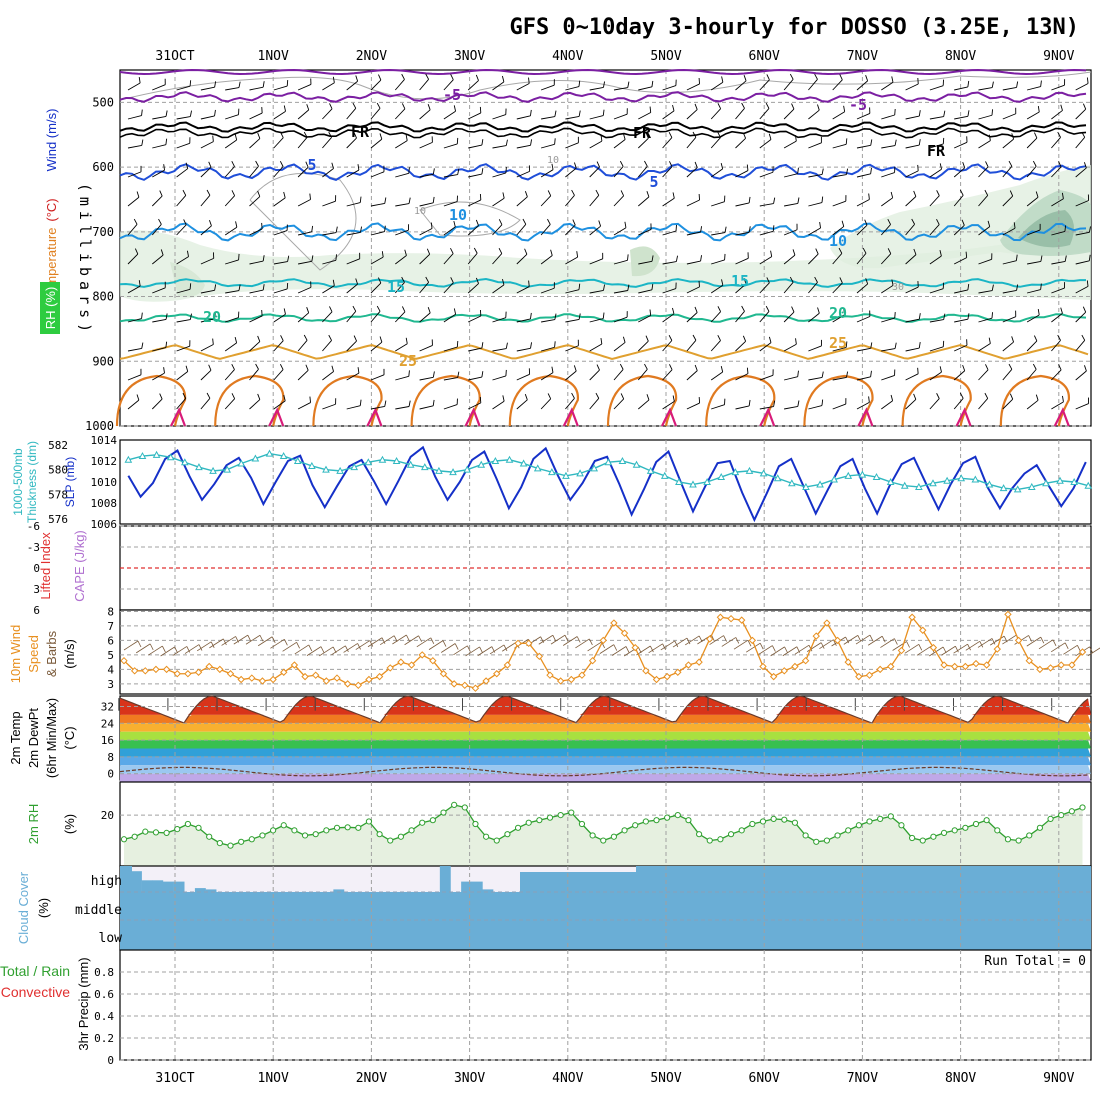 This screenshot has height=1100, width=1100. What do you see at coordinates (33, 526) in the screenshot?
I see `lifted-index-tick: -6` at bounding box center [33, 526].